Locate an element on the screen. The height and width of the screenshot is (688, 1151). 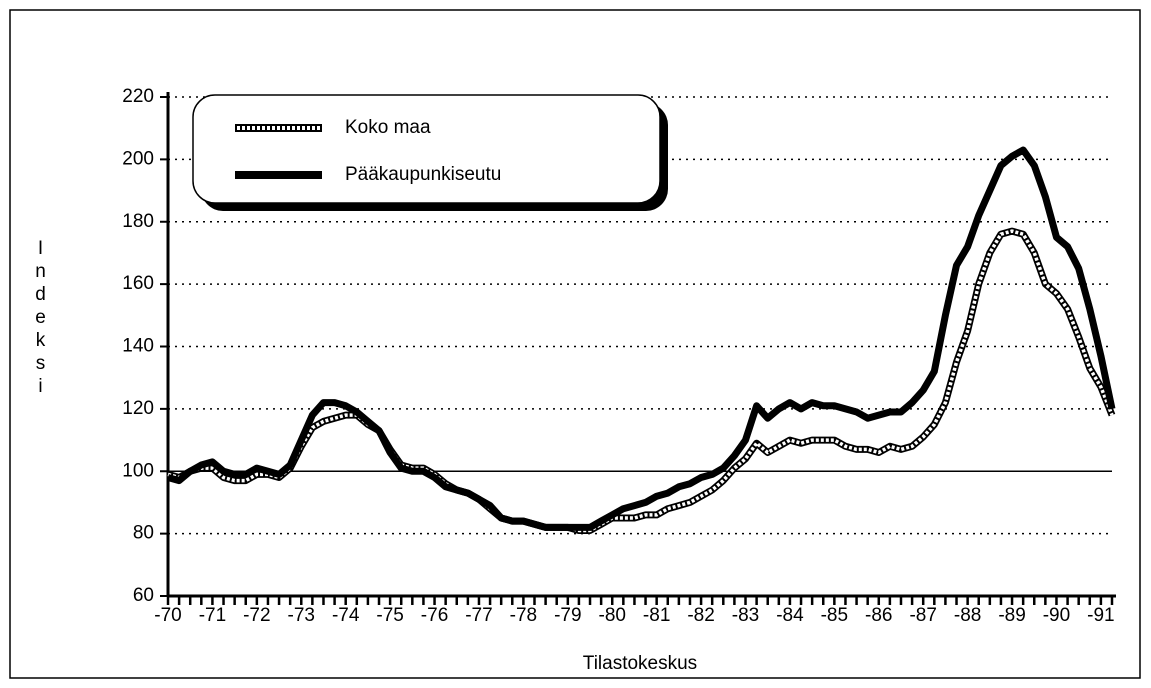
y-tick-label: 120 is located at coordinates (138, 408).